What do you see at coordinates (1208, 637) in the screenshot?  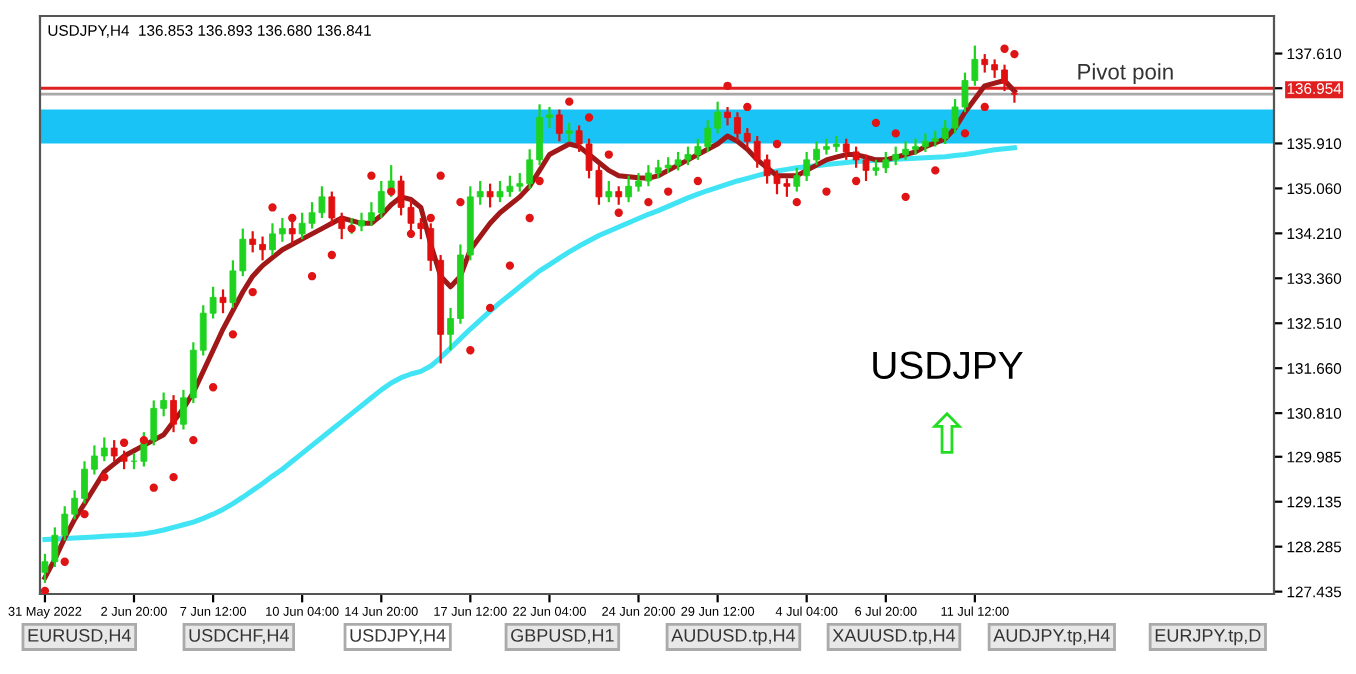 I see `text: EURJPY.tp,D` at bounding box center [1208, 637].